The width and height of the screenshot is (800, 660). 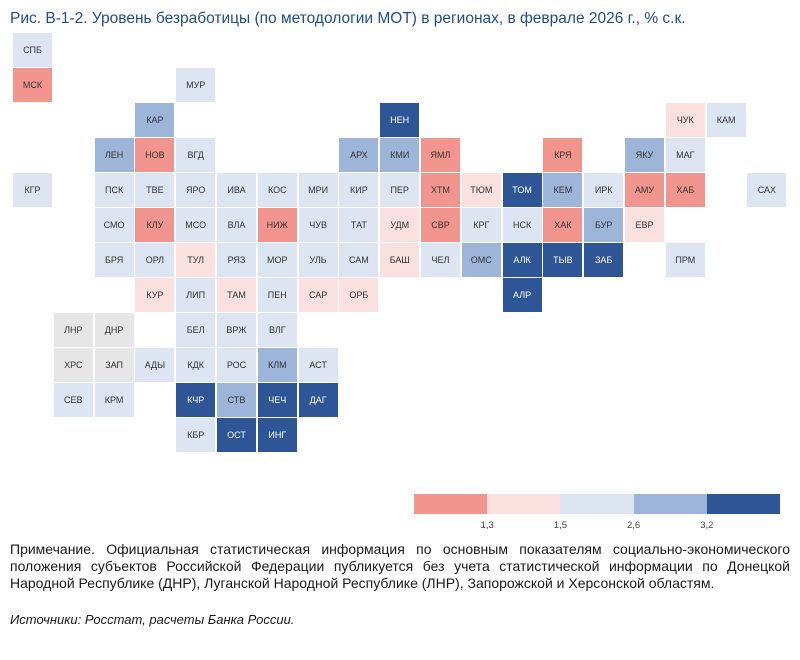 I want to click on color-legend, so click(x=597, y=504).